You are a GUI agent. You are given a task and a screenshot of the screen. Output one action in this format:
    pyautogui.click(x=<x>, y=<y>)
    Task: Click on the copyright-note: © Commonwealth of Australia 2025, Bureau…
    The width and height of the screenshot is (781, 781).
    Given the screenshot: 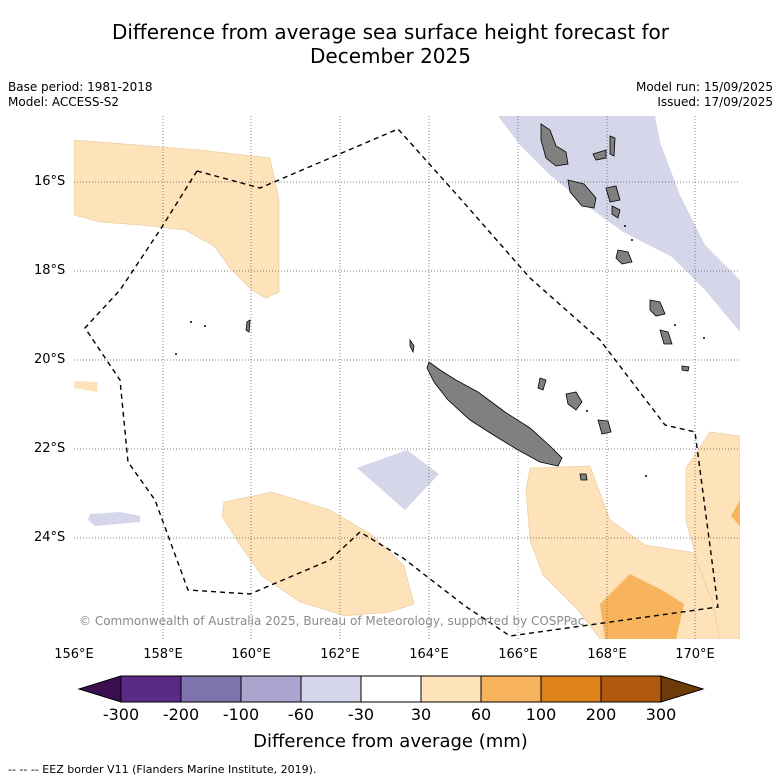 What is the action you would take?
    pyautogui.click(x=332, y=621)
    